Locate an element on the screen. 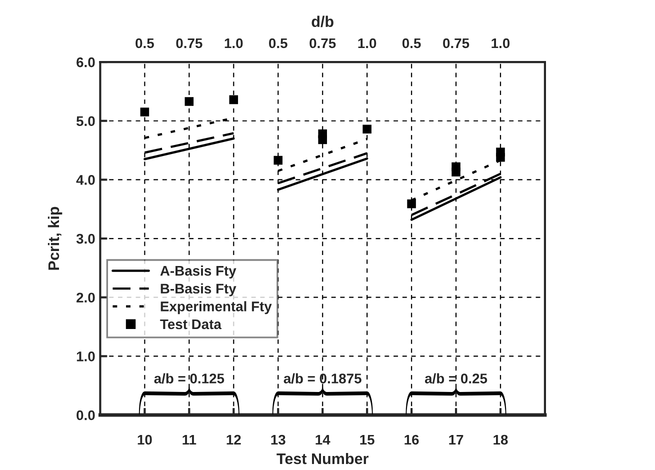  legend-label: Test Data is located at coordinates (191, 324).